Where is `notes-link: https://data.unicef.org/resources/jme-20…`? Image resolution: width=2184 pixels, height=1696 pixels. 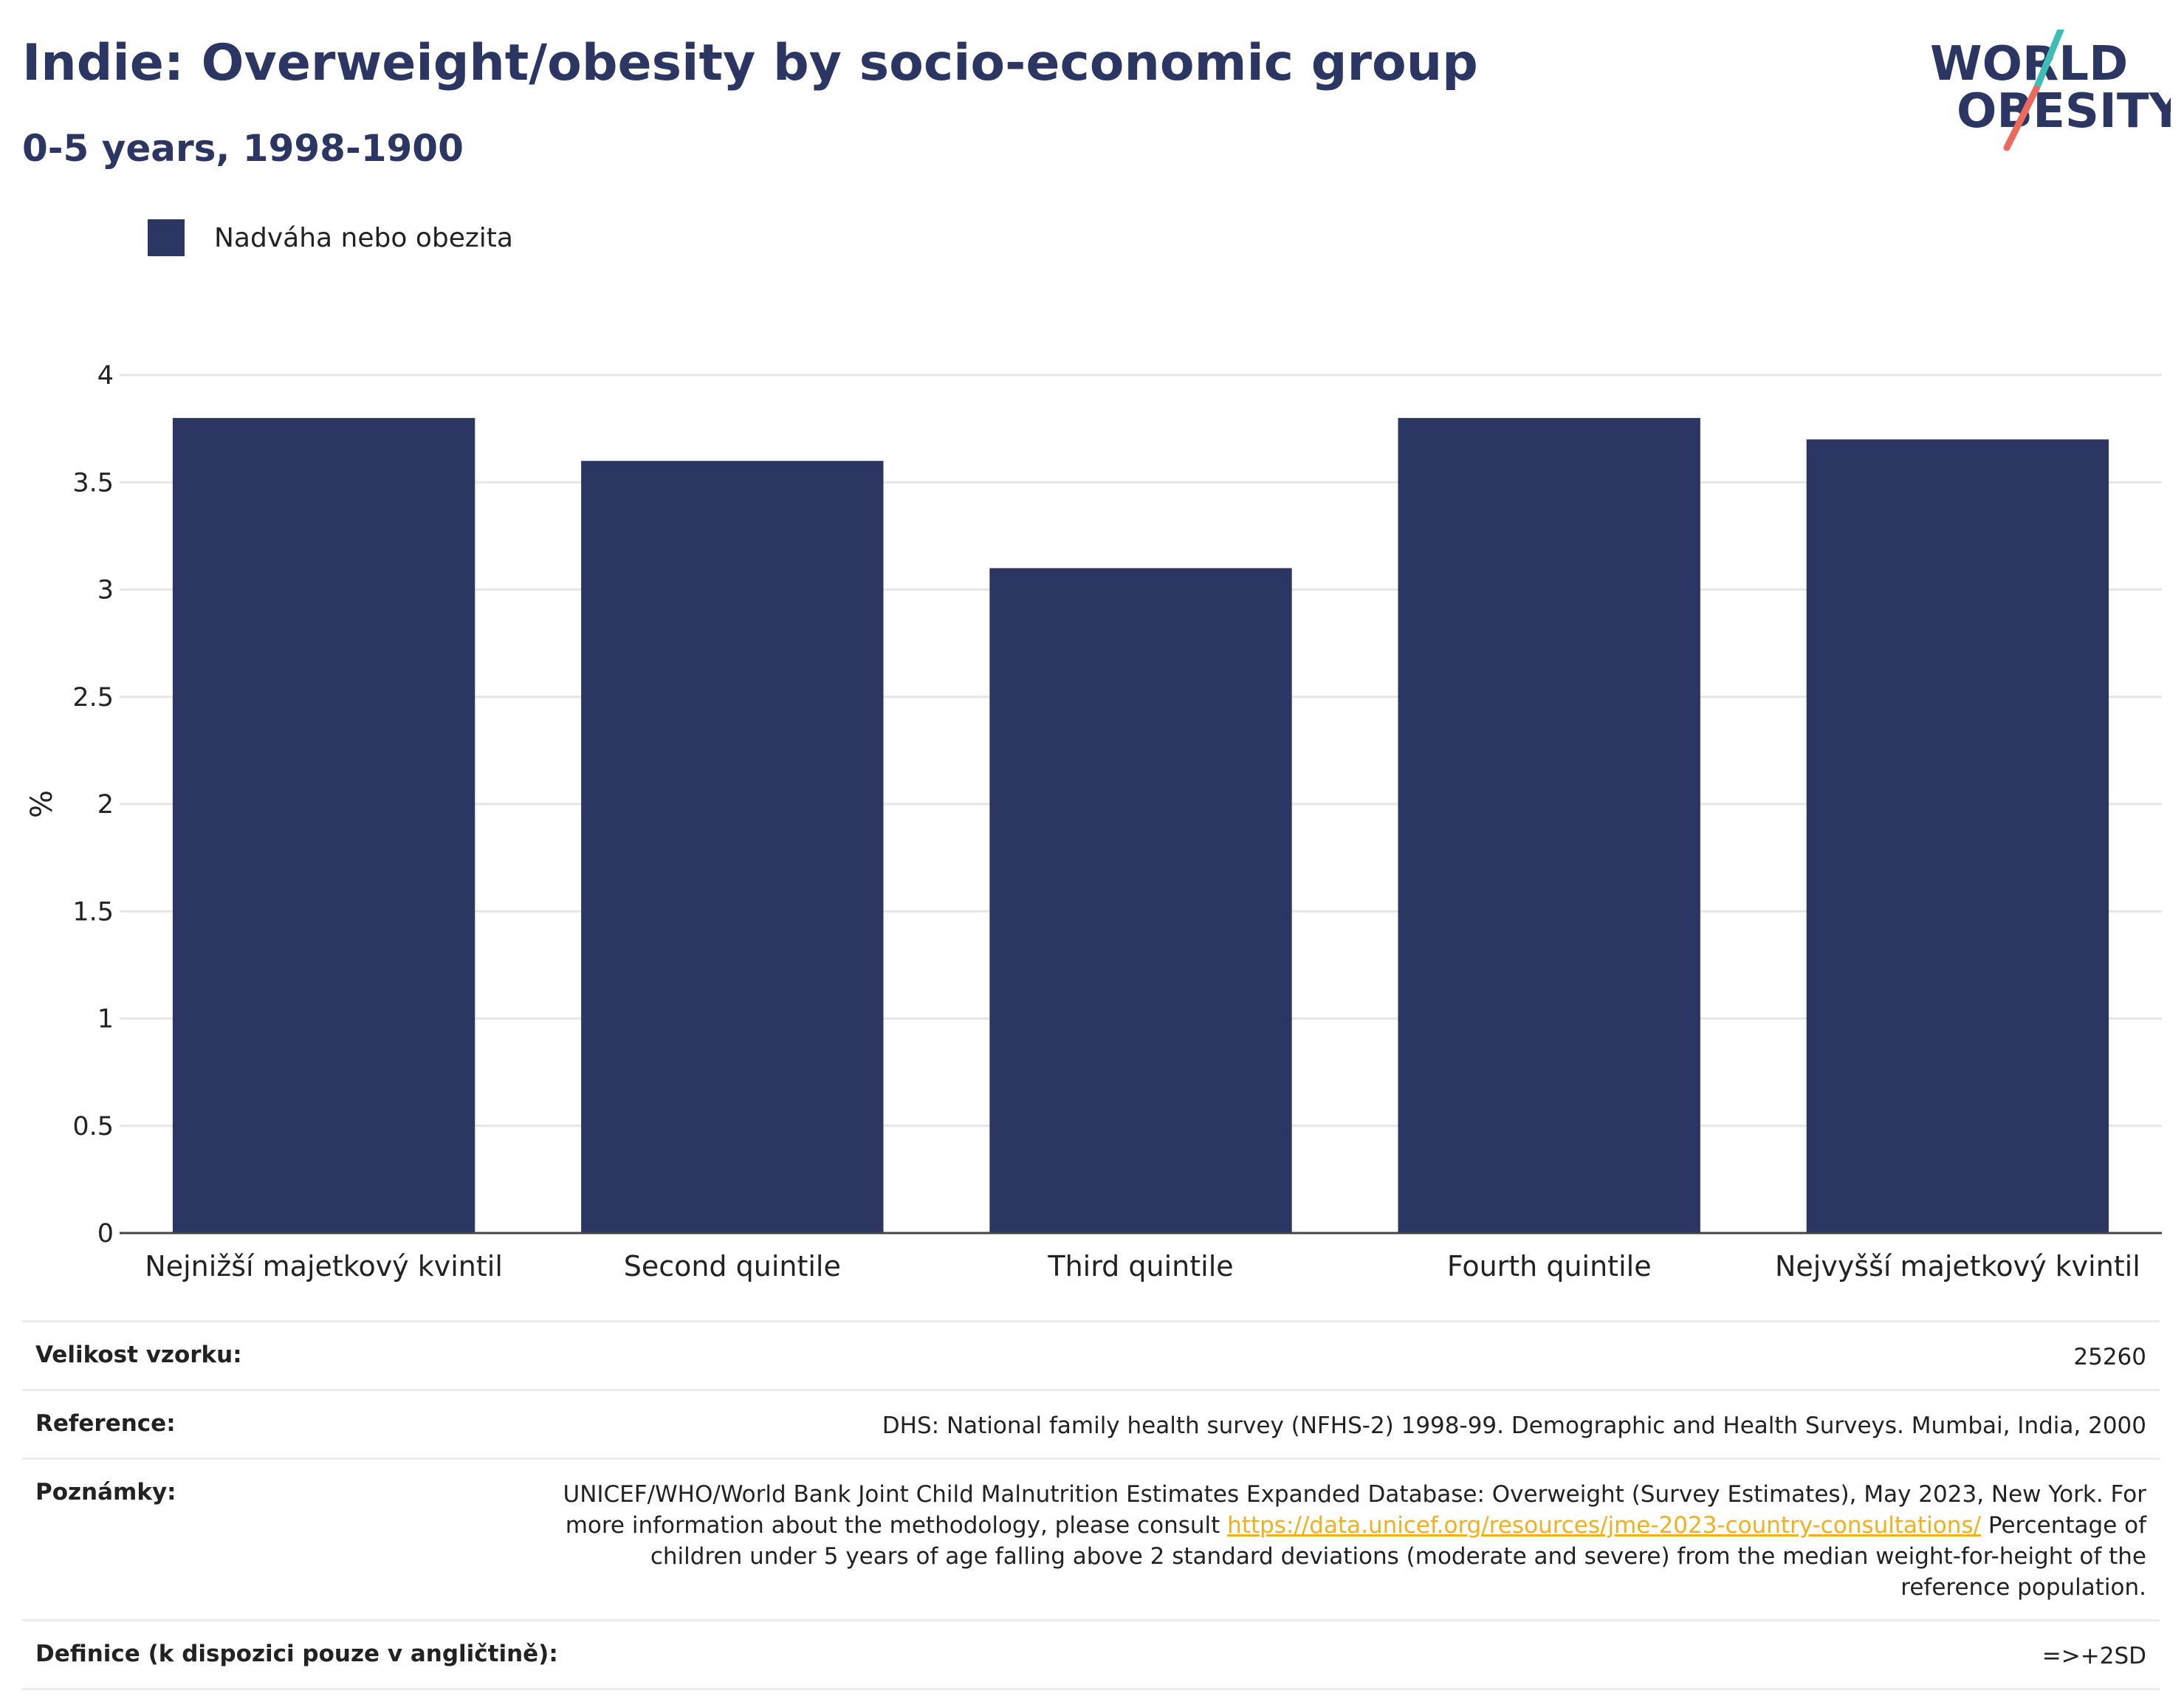 notes-link: https://data.unicef.org/resources/jme-20… is located at coordinates (1604, 1526).